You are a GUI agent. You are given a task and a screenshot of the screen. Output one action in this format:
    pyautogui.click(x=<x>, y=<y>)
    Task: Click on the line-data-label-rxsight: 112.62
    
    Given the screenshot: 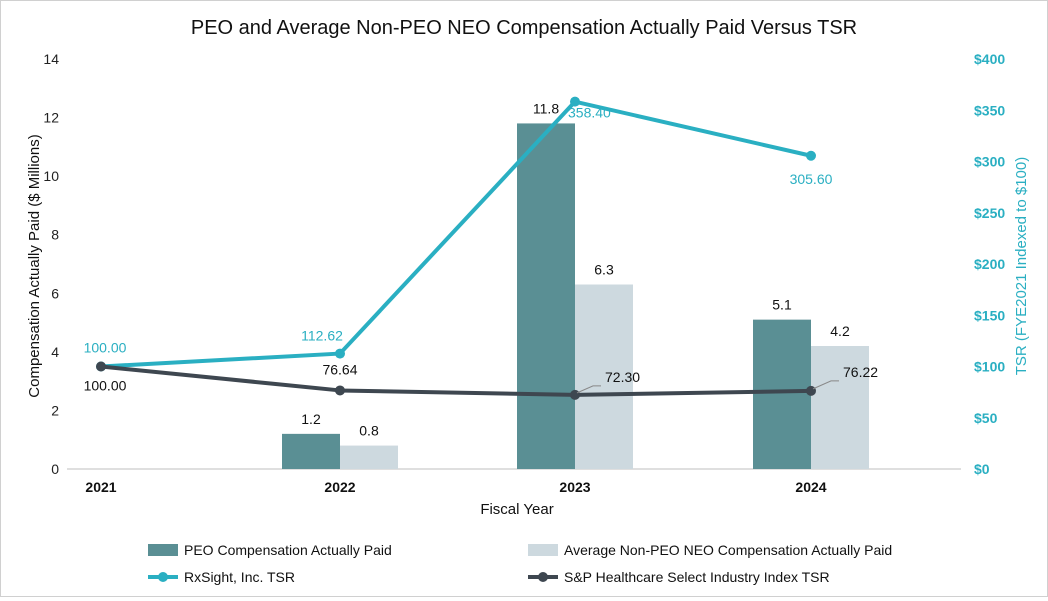 What is the action you would take?
    pyautogui.click(x=322, y=336)
    